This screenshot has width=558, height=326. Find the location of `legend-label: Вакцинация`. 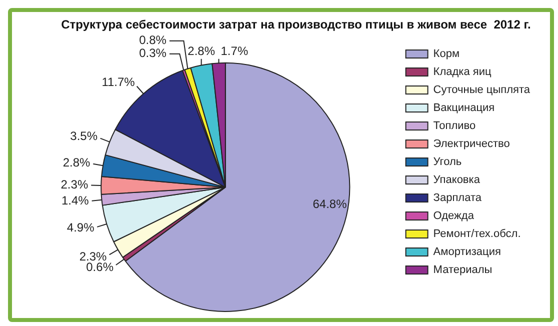

legend-label: Вакцинация is located at coordinates (464, 108).